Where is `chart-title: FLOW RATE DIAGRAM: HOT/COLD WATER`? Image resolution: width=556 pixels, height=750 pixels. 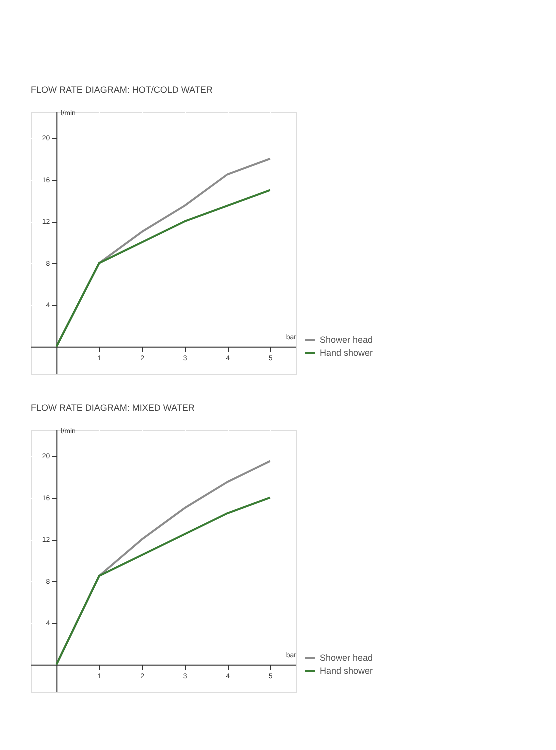 chart-title: FLOW RATE DIAGRAM: HOT/COLD WATER is located at coordinates (122, 90).